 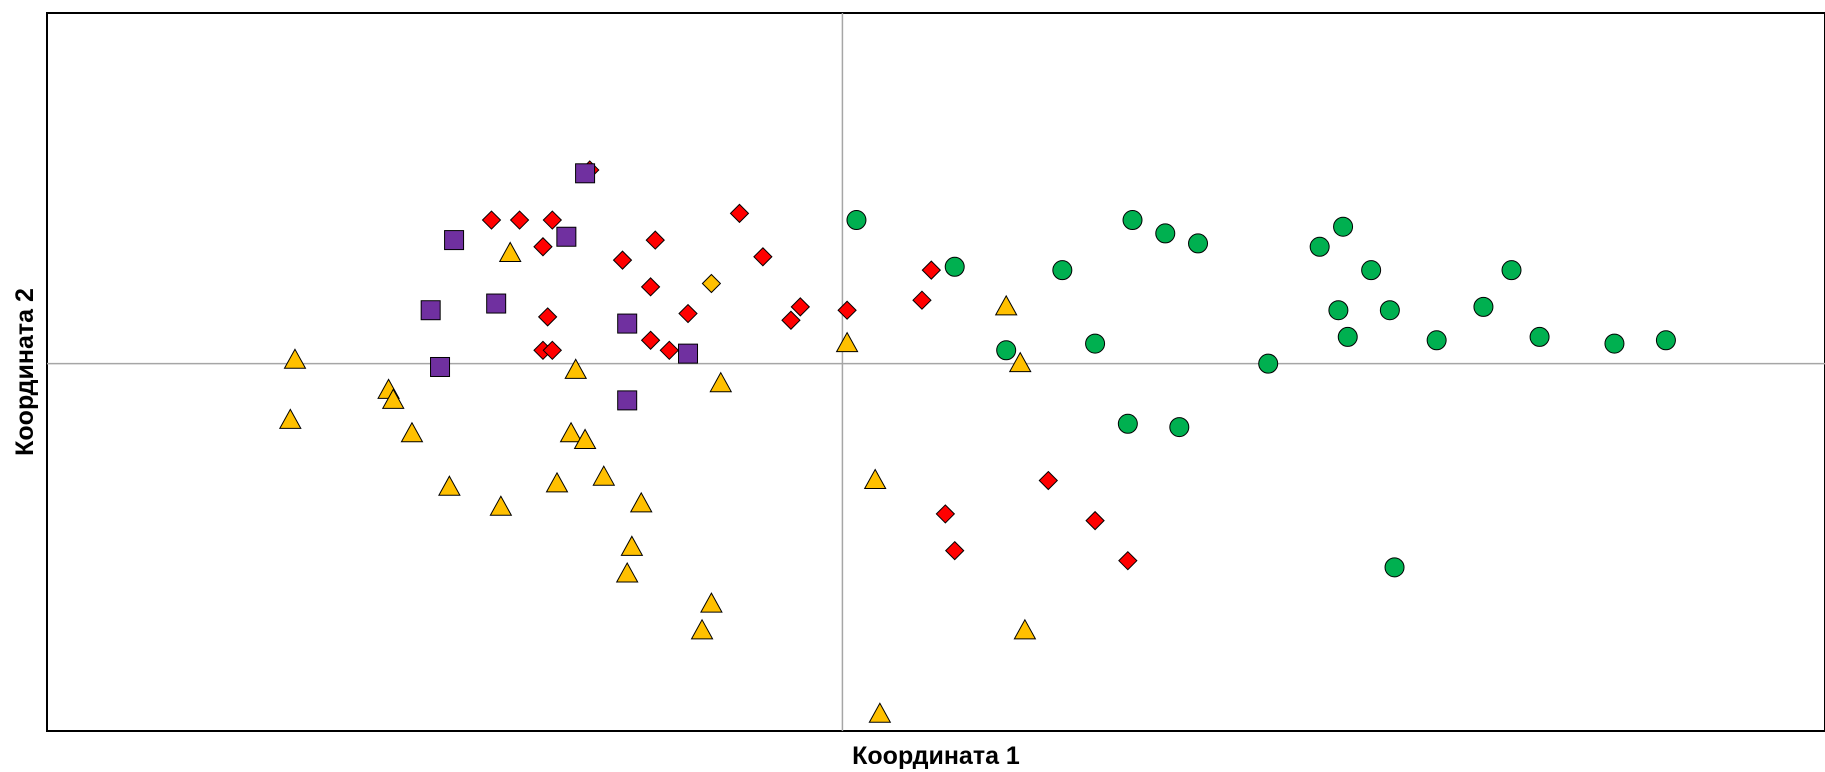 I want to click on y-axis-title: Координата 2, so click(x=25, y=372).